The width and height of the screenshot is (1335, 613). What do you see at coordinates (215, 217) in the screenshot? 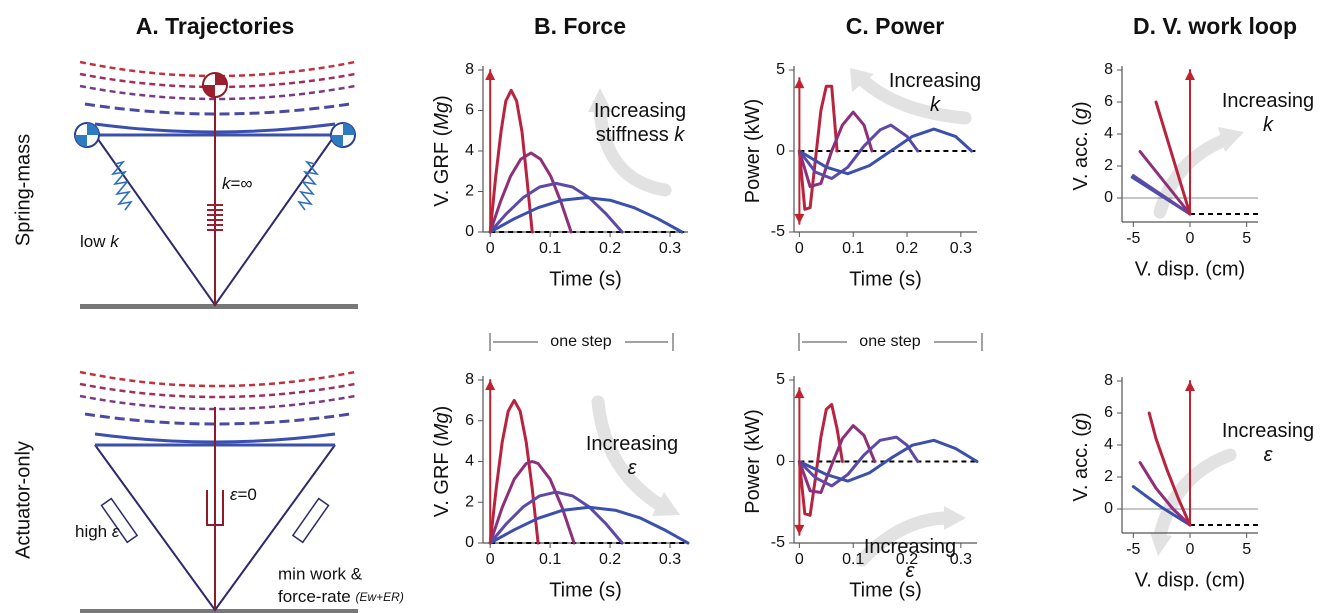
I see `rigid-spring` at bounding box center [215, 217].